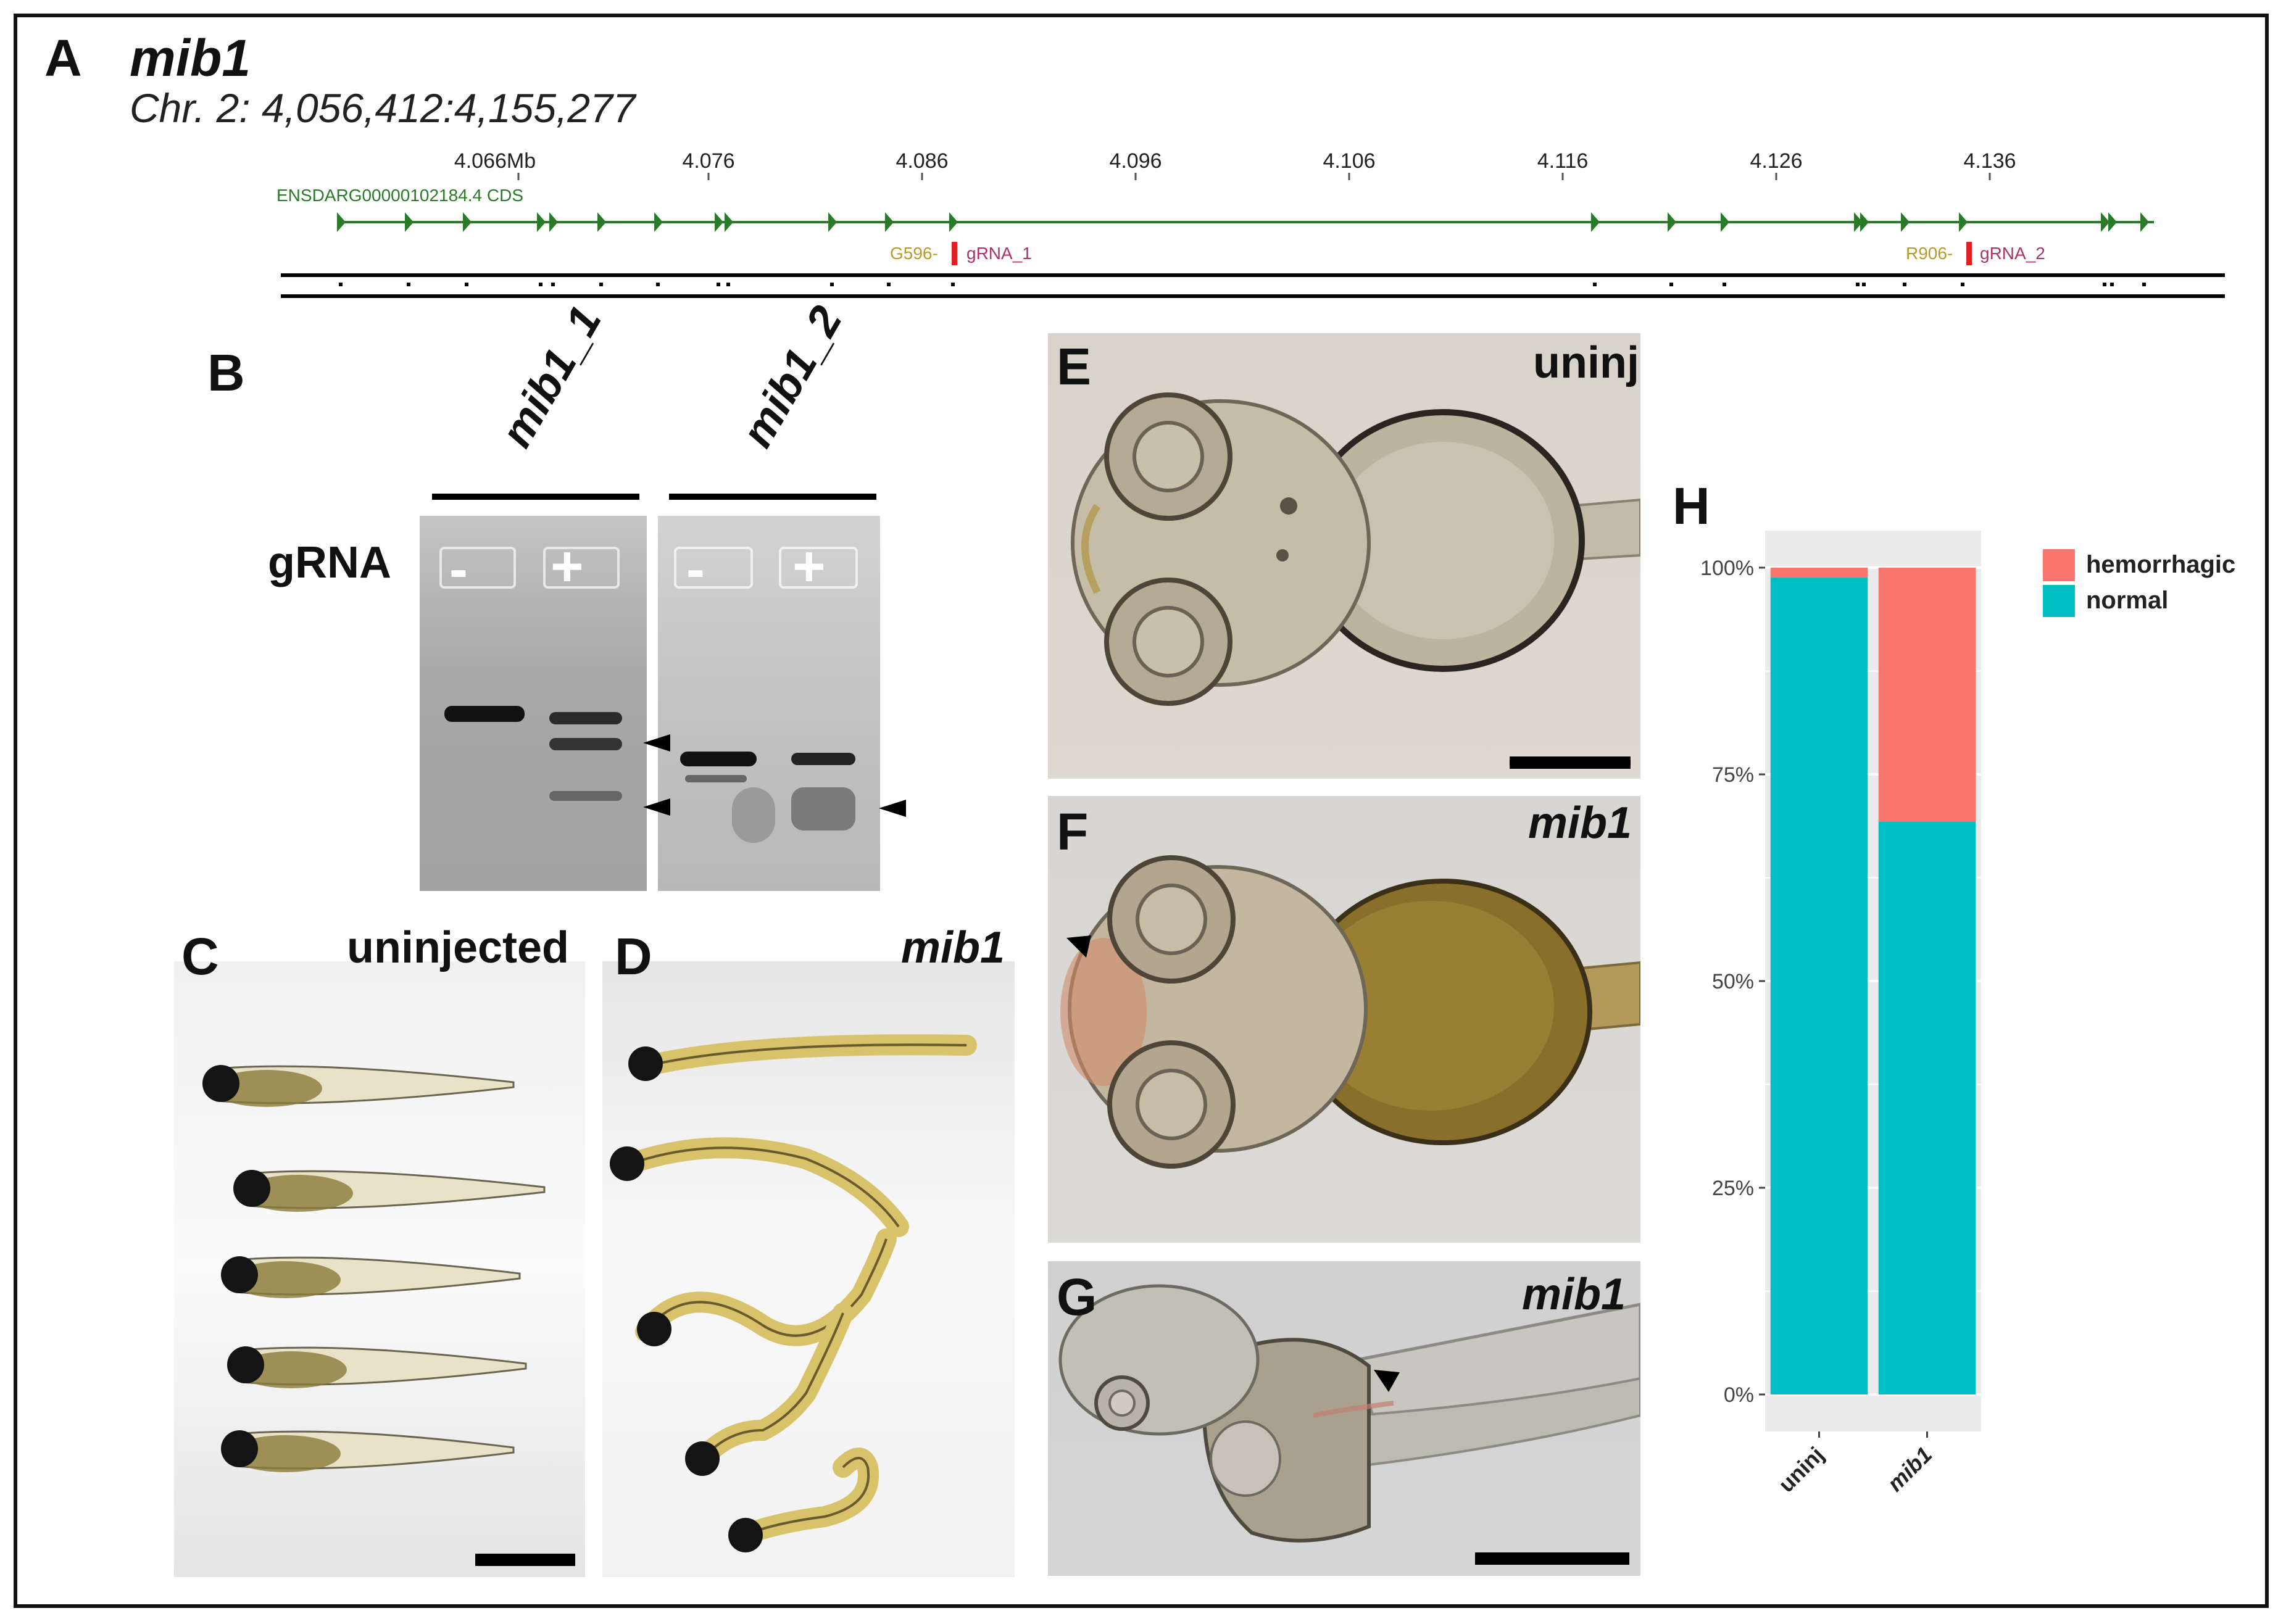 The width and height of the screenshot is (2286, 1624). Describe the element at coordinates (953, 947) in the screenshot. I see `panel-d-label: mib1` at that location.